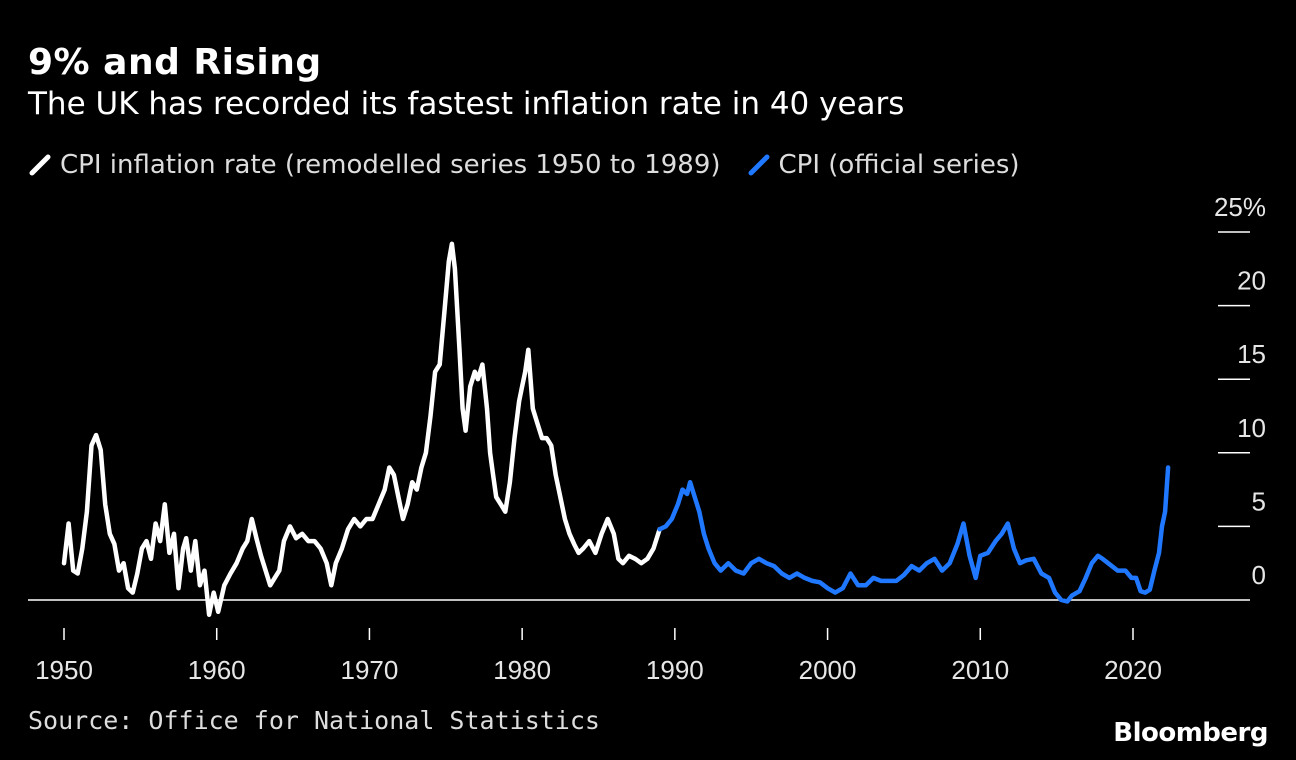  Describe the element at coordinates (899, 165) in the screenshot. I see `legend-label-official: CPI (official series)` at that location.